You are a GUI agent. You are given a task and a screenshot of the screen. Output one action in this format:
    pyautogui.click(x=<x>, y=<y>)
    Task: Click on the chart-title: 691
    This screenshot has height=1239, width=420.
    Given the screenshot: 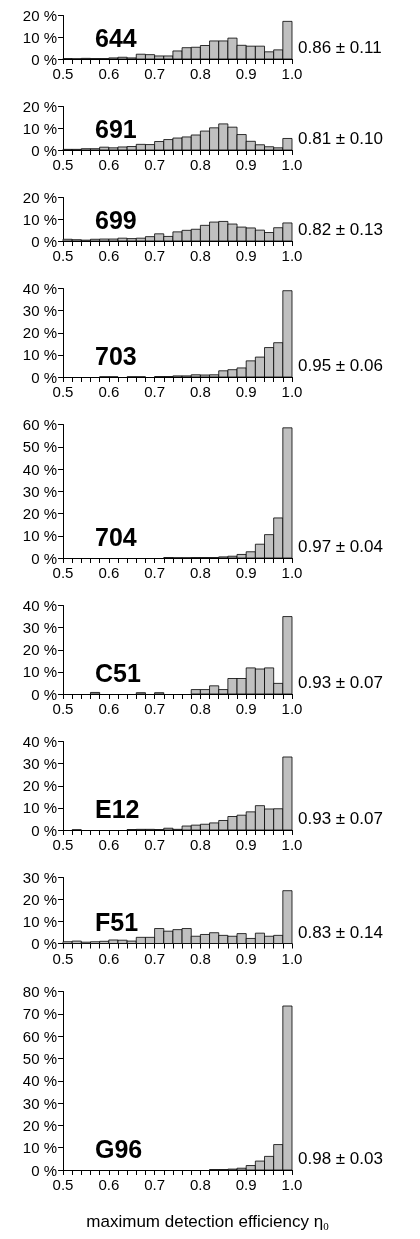 What is the action you would take?
    pyautogui.click(x=116, y=128)
    